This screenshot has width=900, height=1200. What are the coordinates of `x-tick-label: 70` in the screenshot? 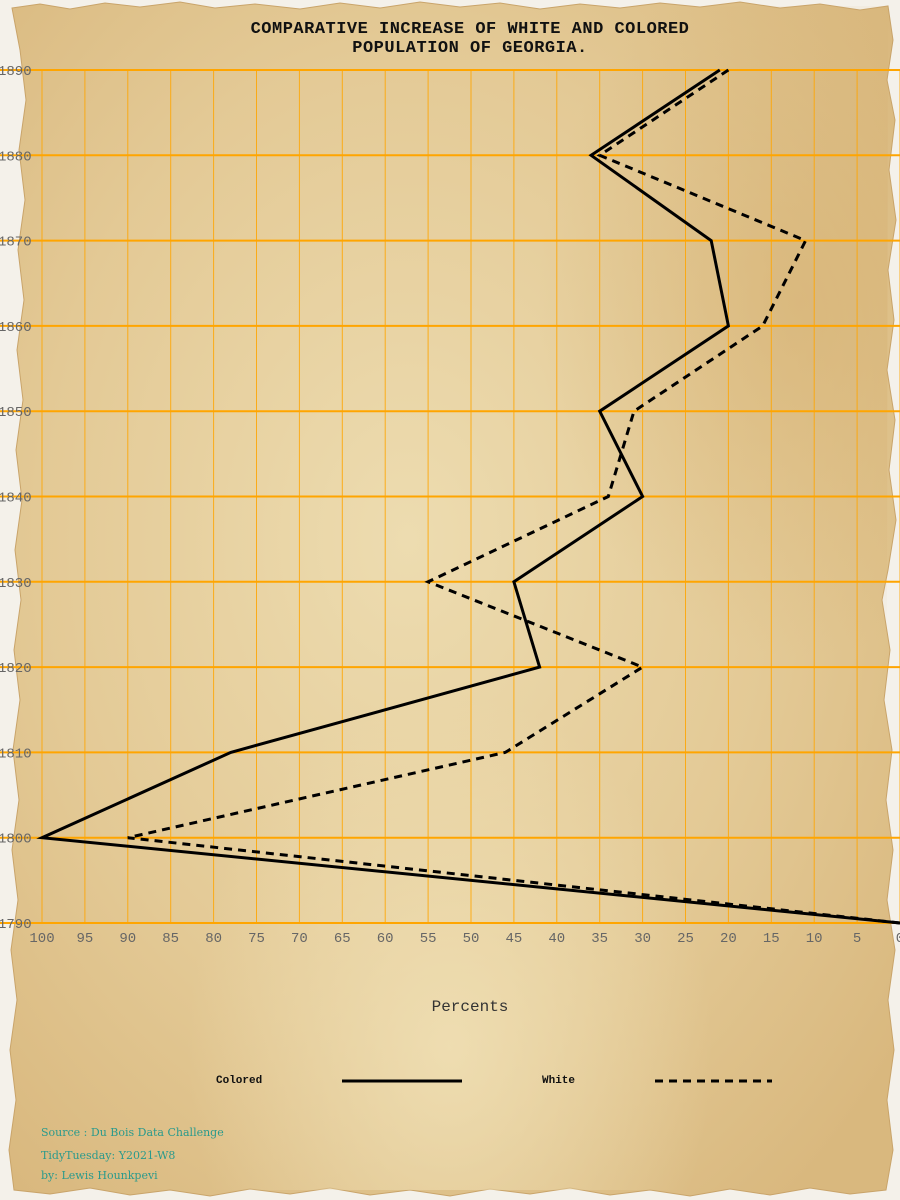 It's located at (299, 939).